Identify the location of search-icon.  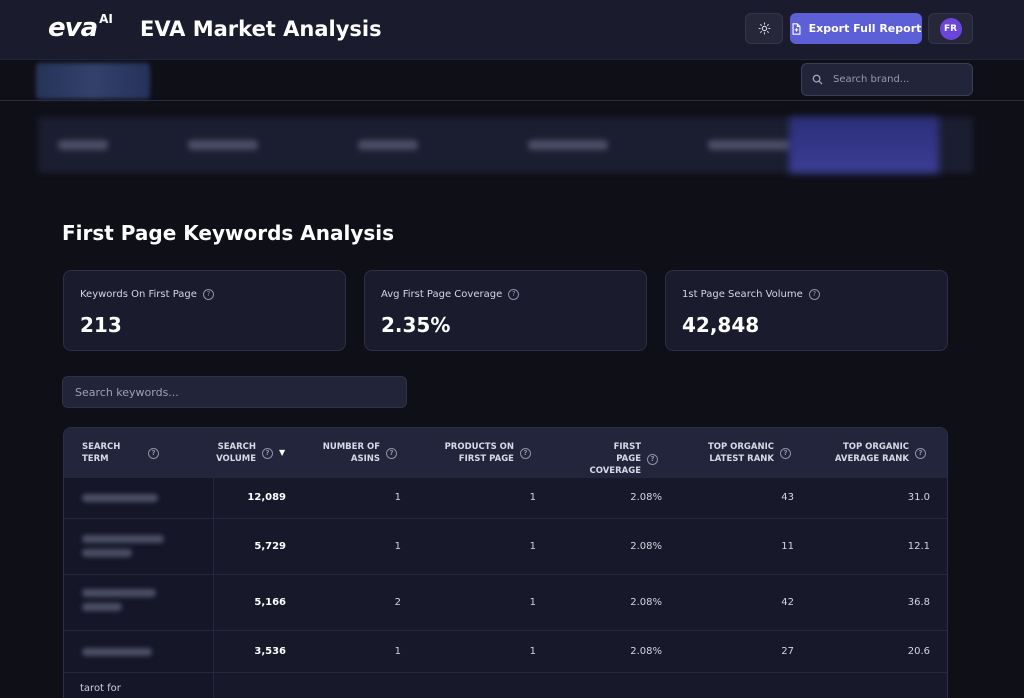
(817, 79).